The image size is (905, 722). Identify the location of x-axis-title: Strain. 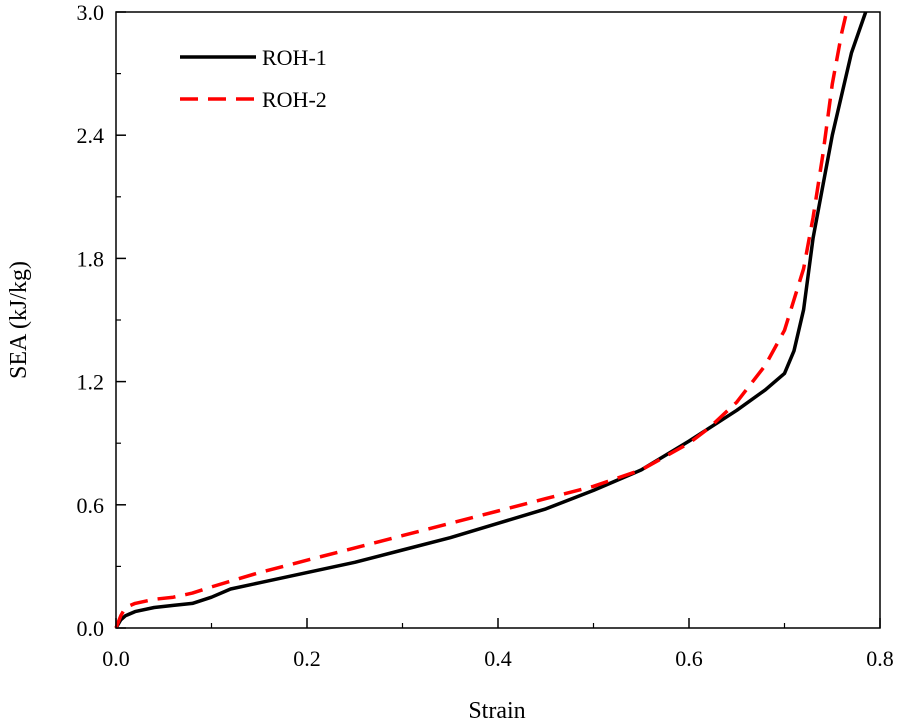
(496, 710).